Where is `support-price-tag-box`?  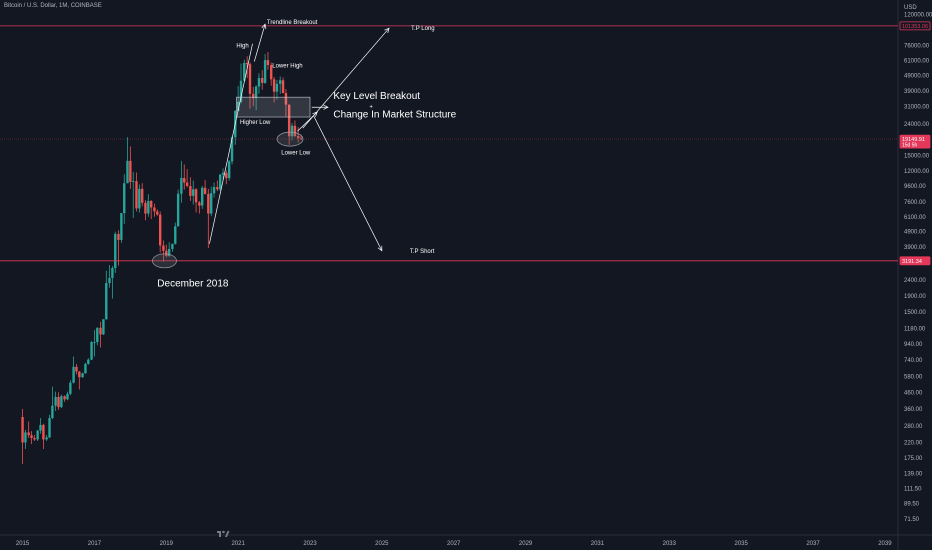
support-price-tag-box is located at coordinates (915, 261).